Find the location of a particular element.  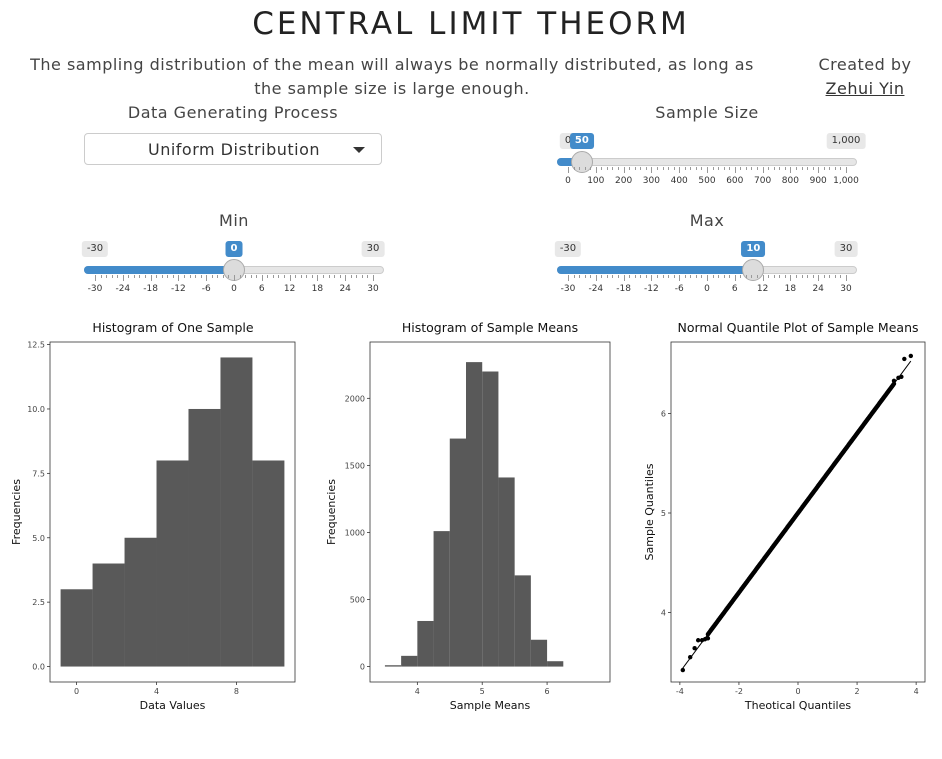

slider-tick-label: 6 is located at coordinates (734, 289).